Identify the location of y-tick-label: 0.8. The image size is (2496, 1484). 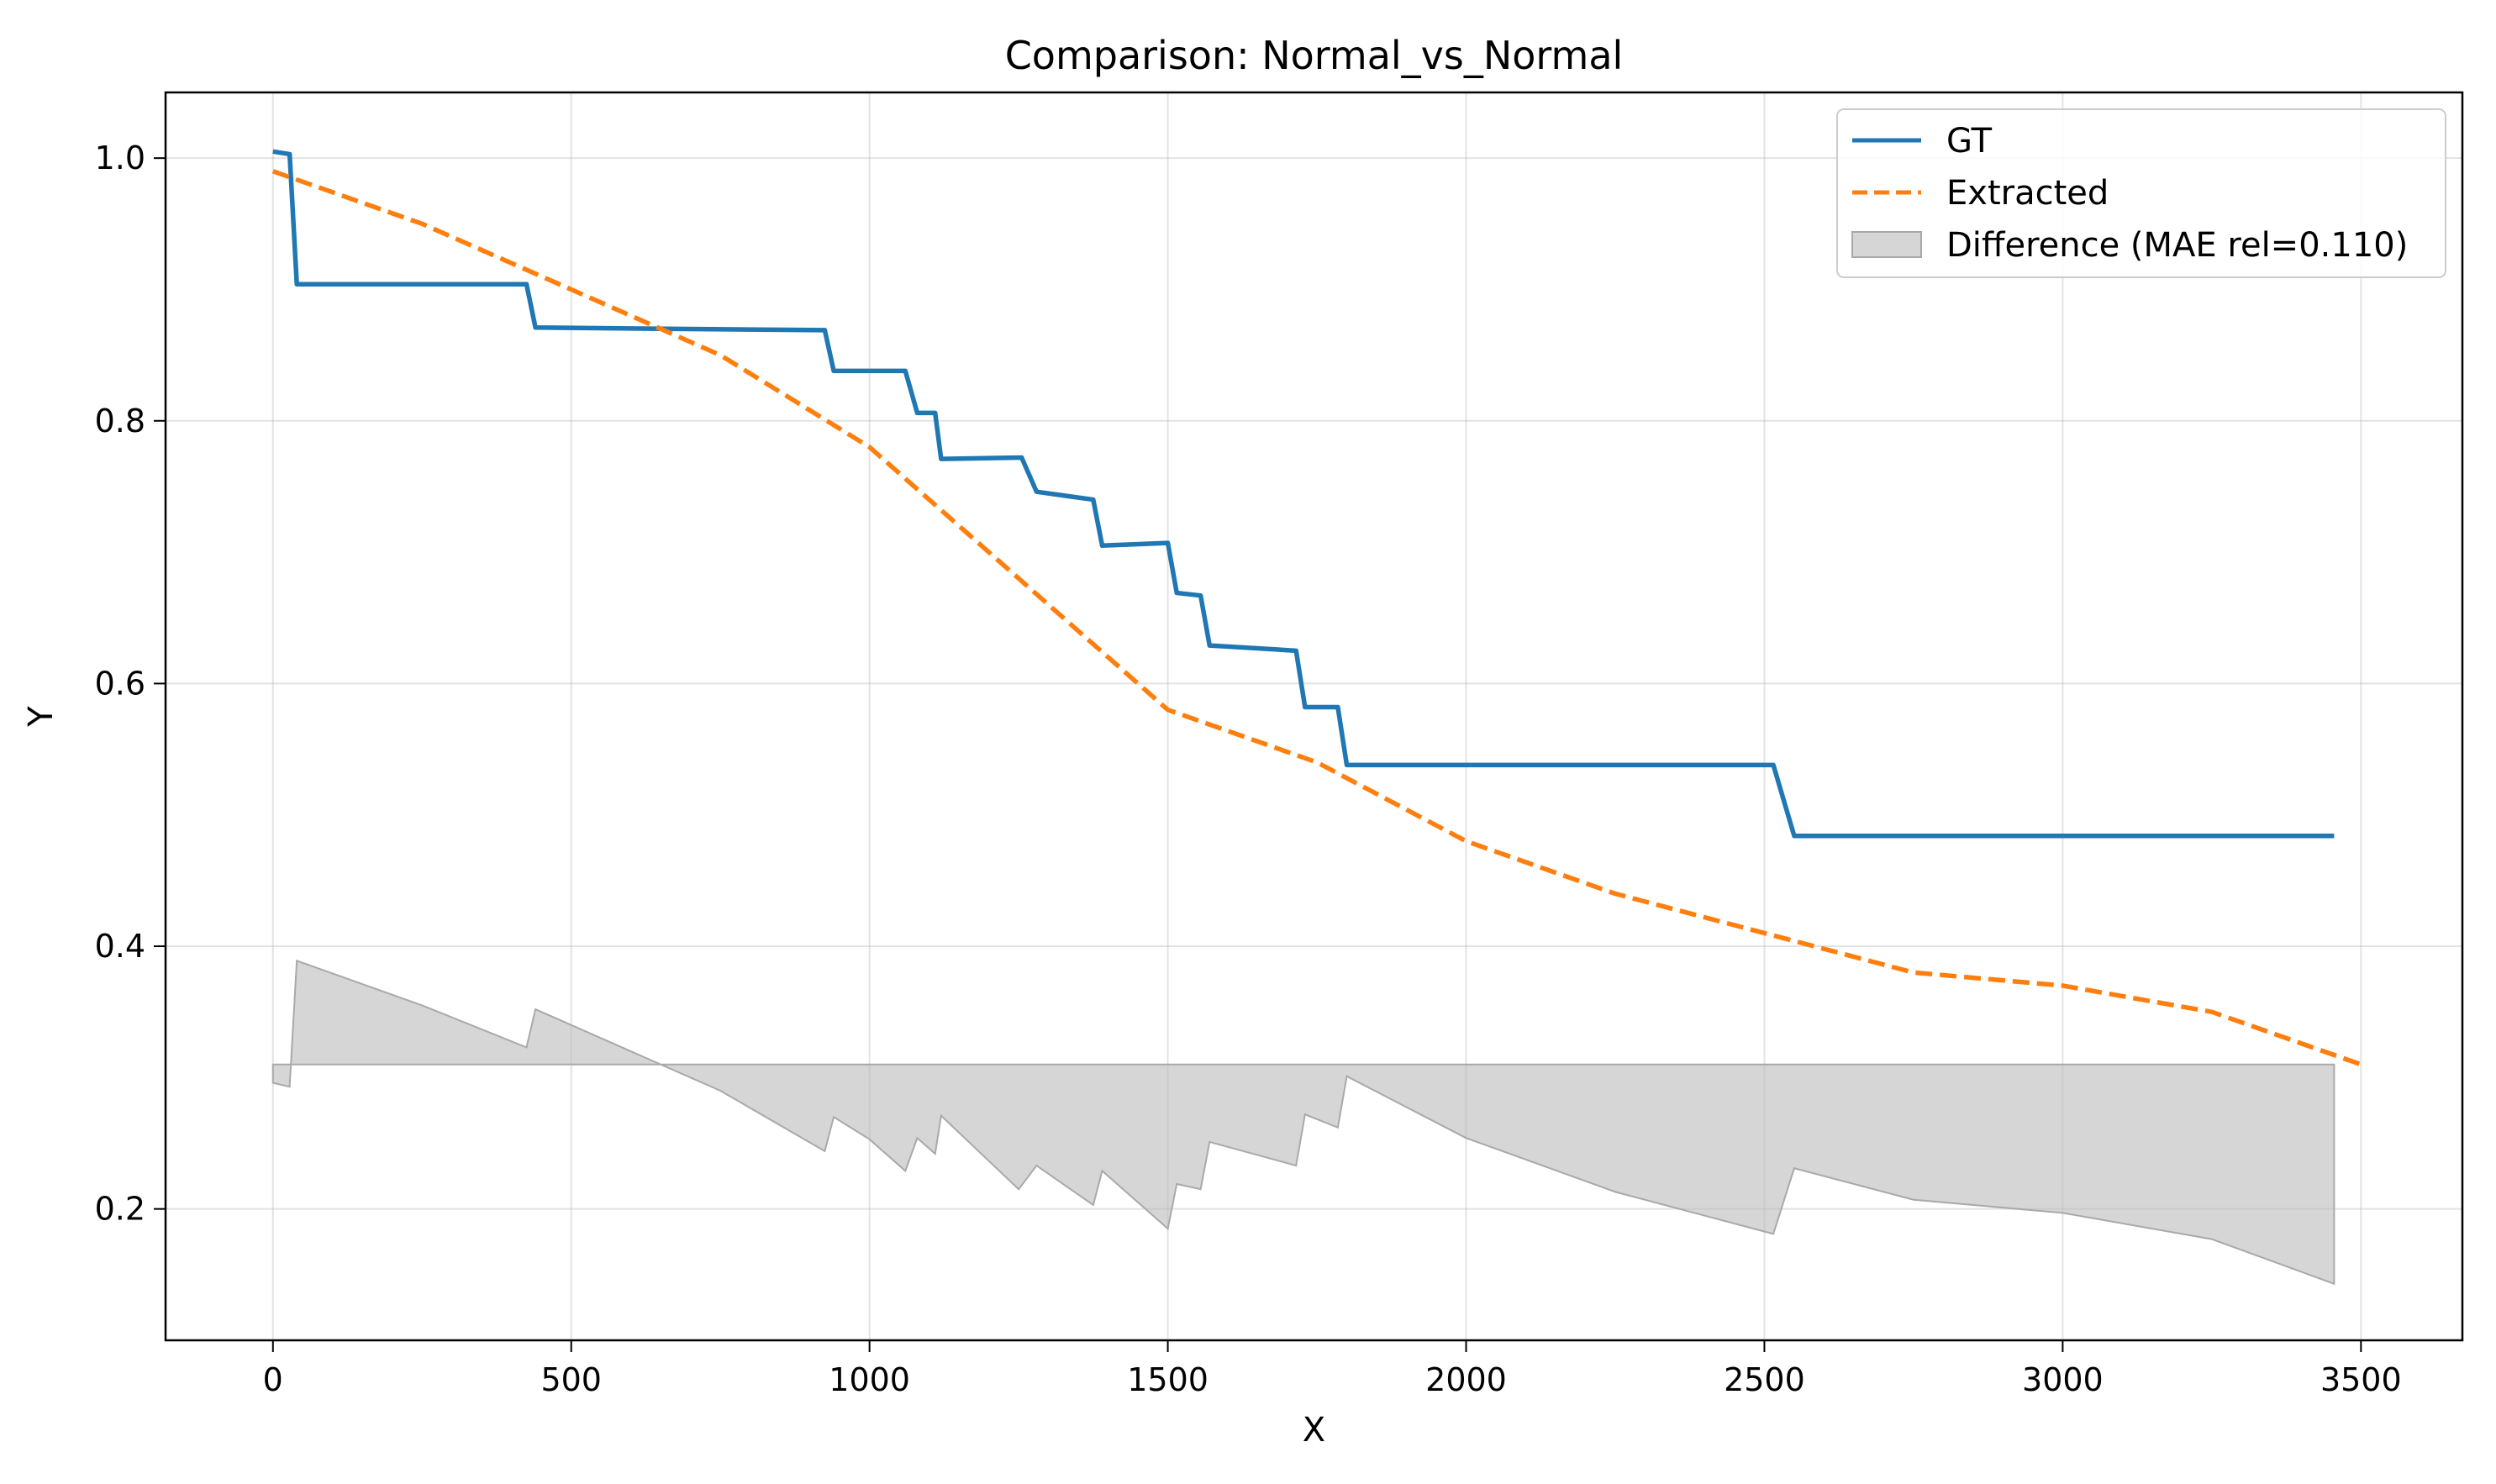
(120, 421).